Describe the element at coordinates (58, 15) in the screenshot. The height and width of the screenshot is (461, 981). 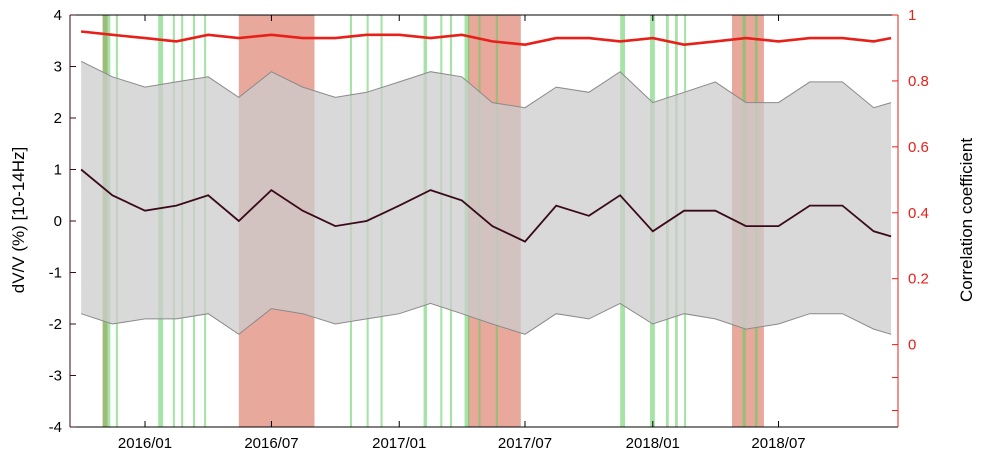
I see `y-tick-label-left: 4` at that location.